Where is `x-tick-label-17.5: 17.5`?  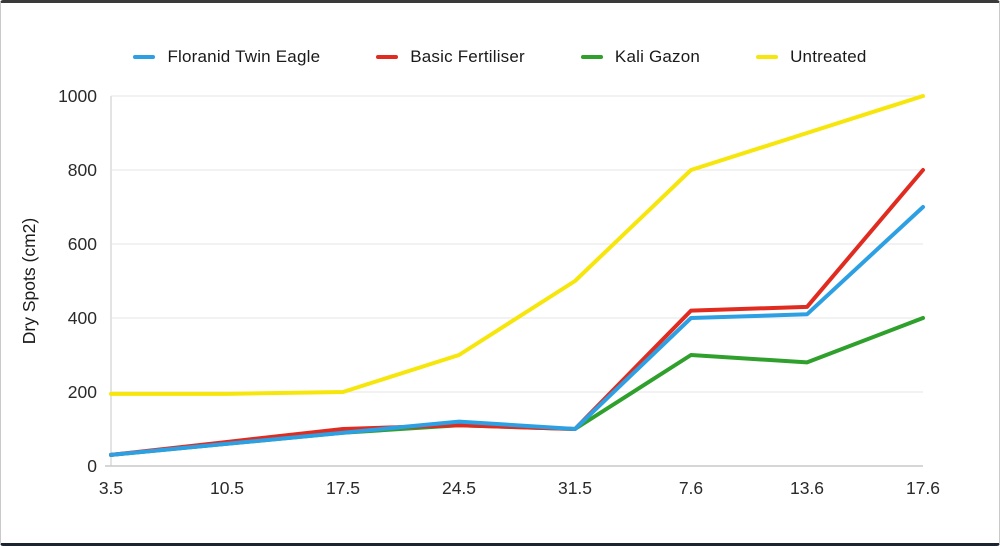
x-tick-label-17.5: 17.5 is located at coordinates (343, 488).